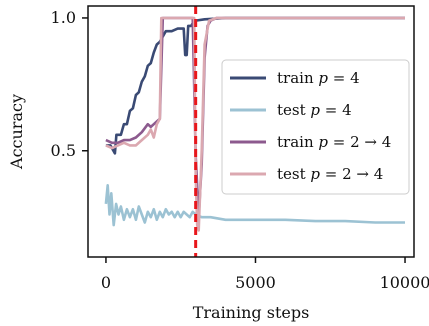  Describe the element at coordinates (314, 110) in the screenshot. I see `legend-entry: test p = 4` at that location.